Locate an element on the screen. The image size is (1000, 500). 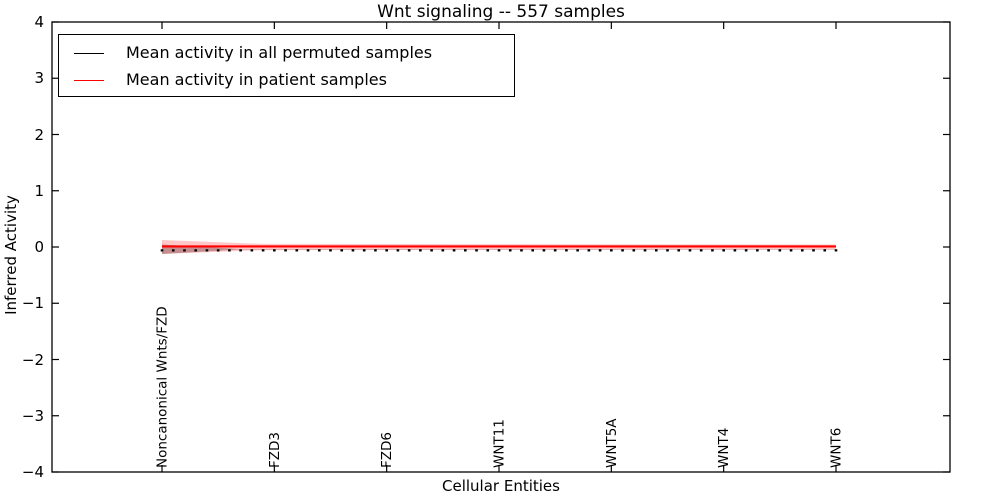
legend-line-sample-red is located at coordinates (89, 80).